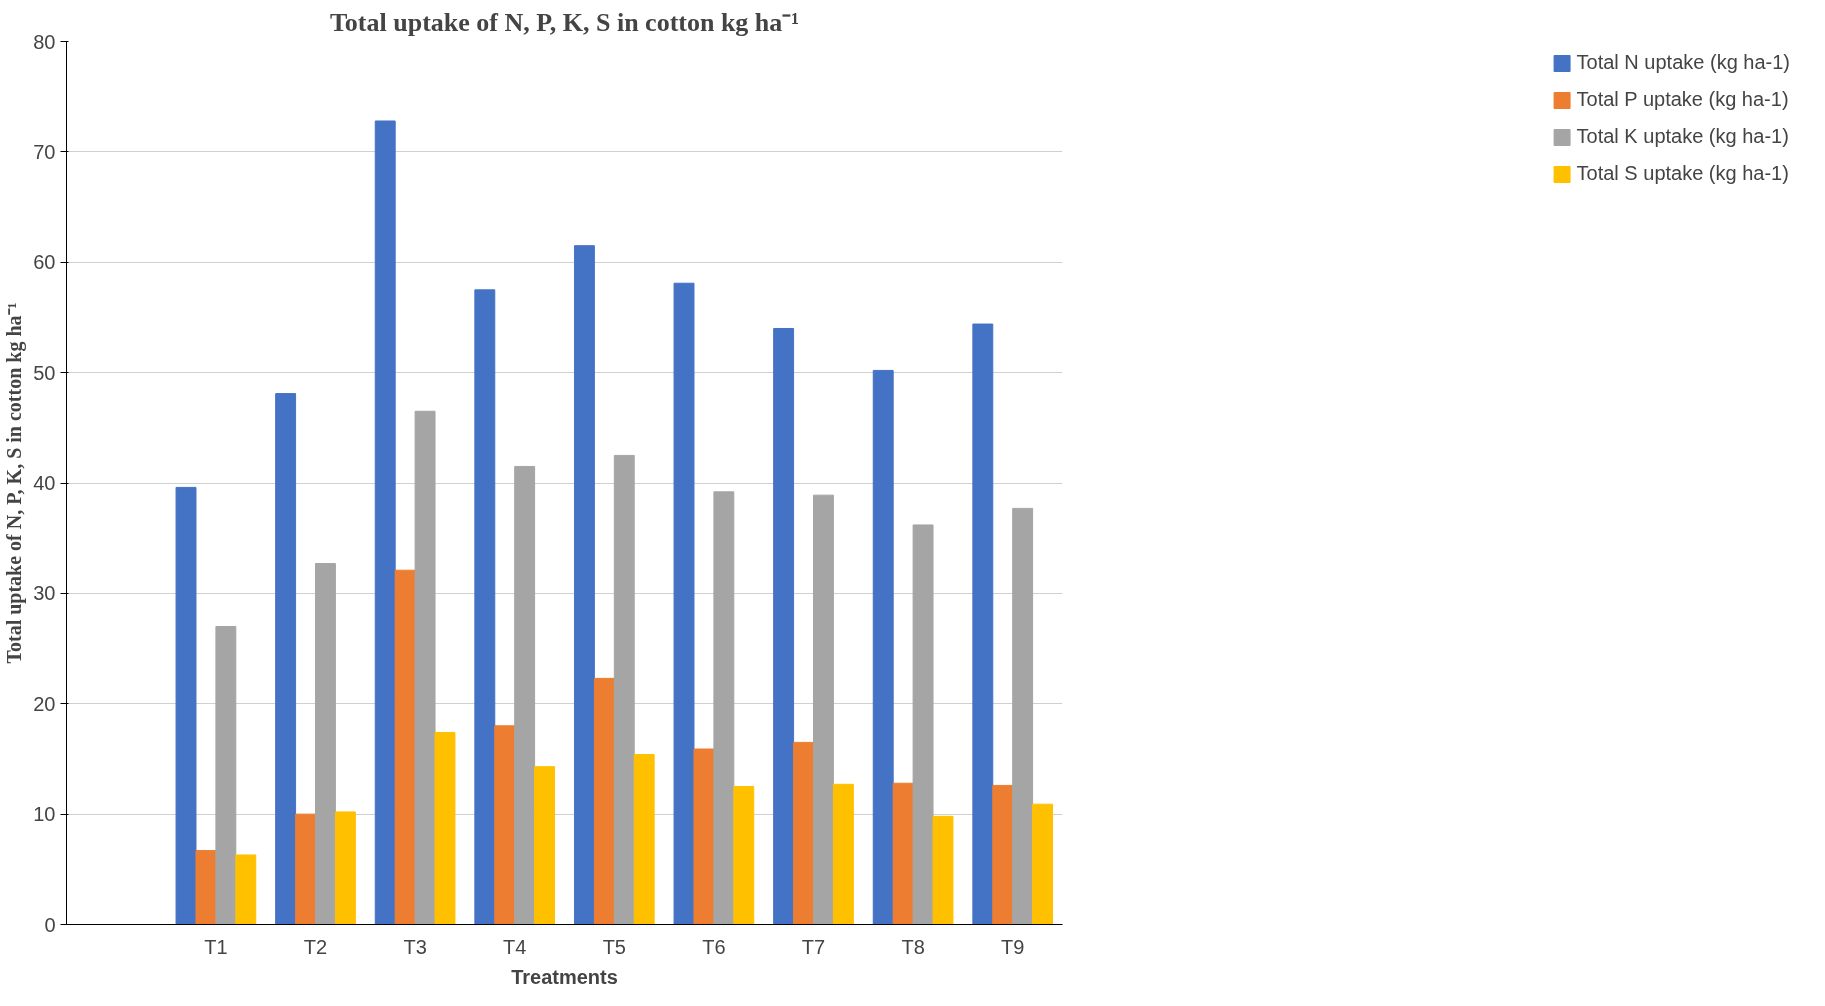 The image size is (1825, 1006). Describe the element at coordinates (1682, 173) in the screenshot. I see `legend-label: Total S uptake (kg ha-1)` at that location.